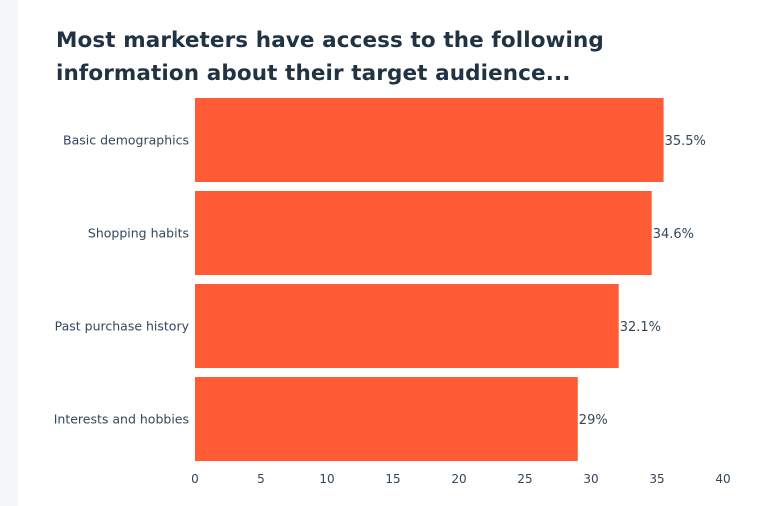 Image resolution: width=770 pixels, height=506 pixels. Describe the element at coordinates (458, 479) in the screenshot. I see `x-tick-label-4: 20` at that location.